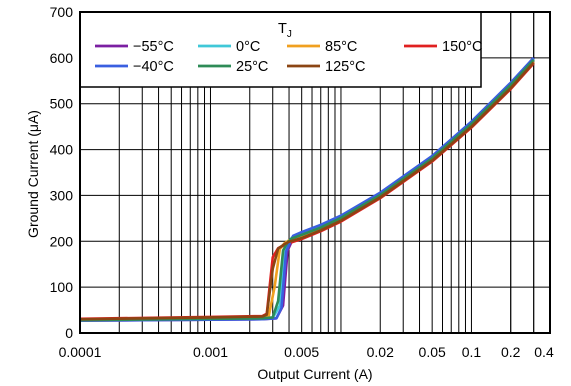 The height and width of the screenshot is (386, 571). I want to click on x-tick-label: 0.4, so click(544, 352).